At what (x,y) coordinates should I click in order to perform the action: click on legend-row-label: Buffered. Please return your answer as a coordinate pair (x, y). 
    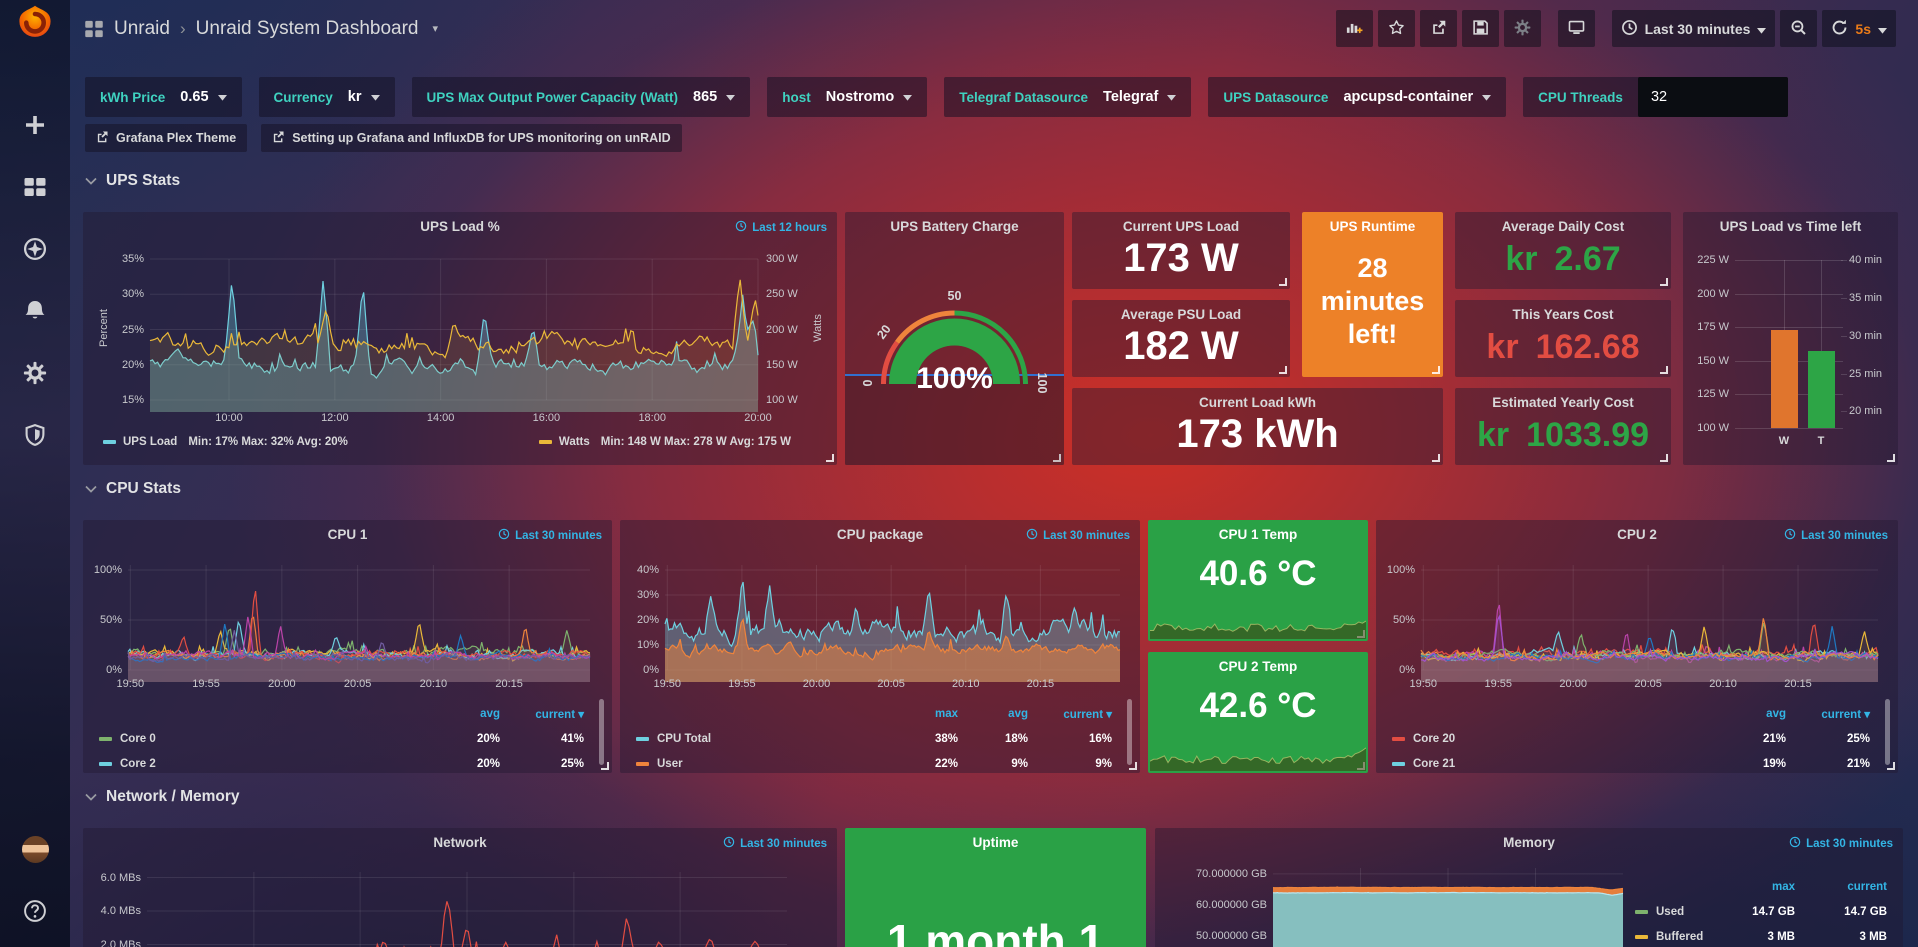
    Looking at the image, I should click on (1675, 937).